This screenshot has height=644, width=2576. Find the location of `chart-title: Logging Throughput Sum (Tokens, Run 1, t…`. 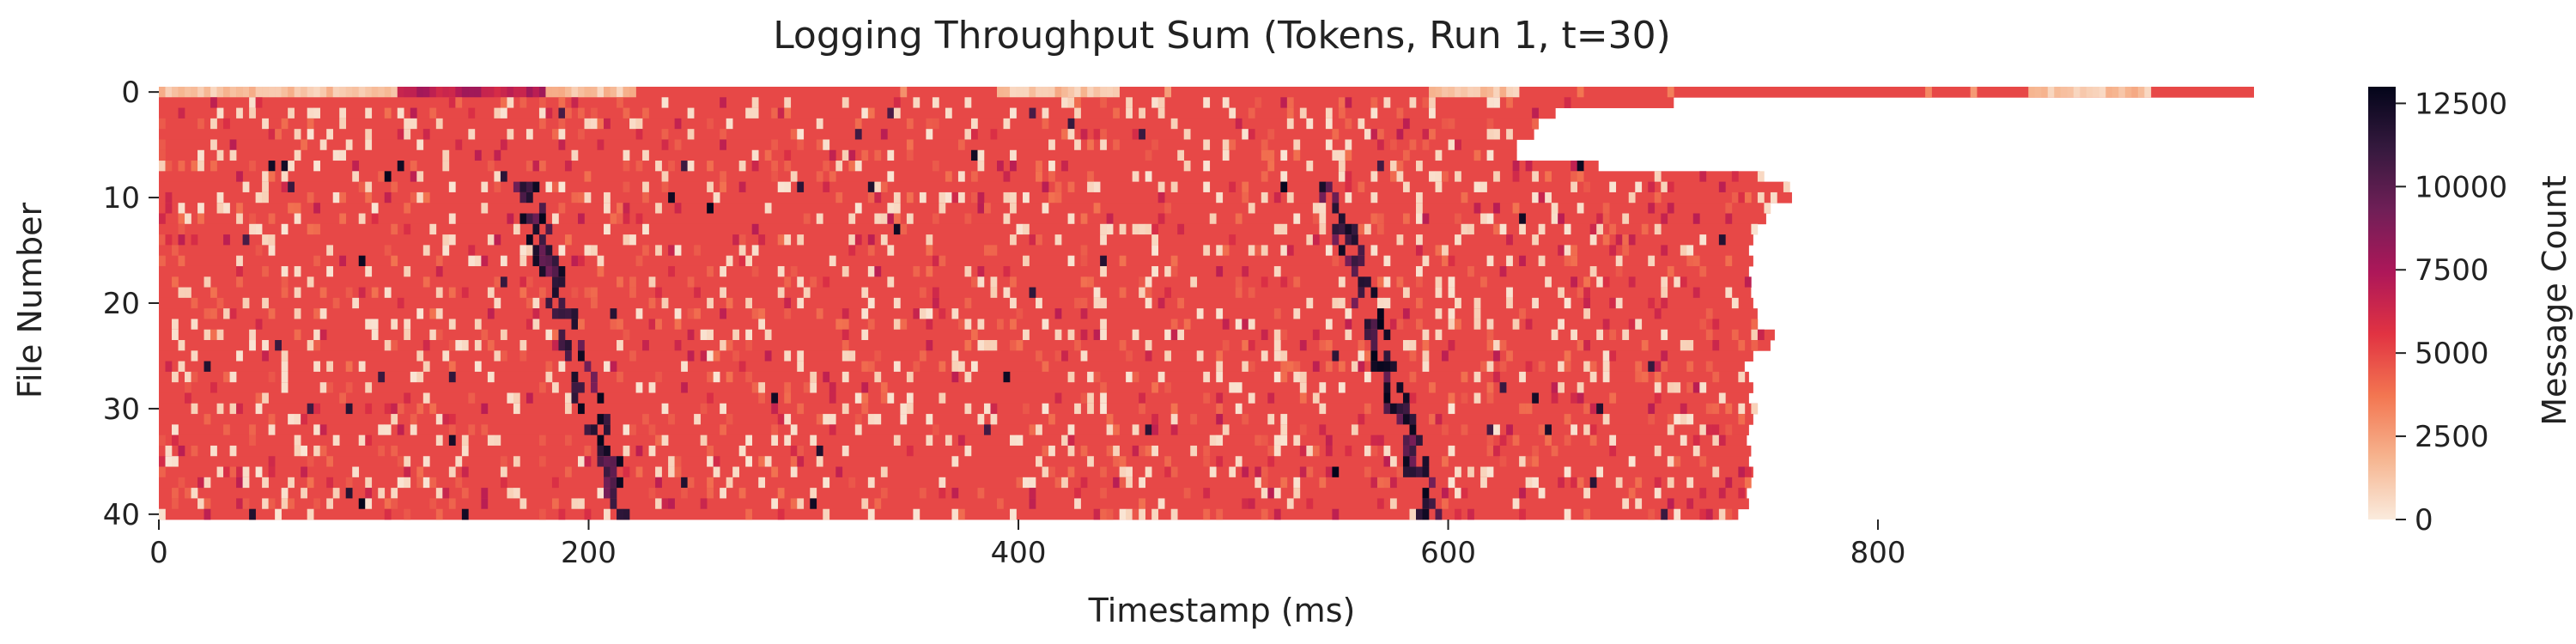

chart-title: Logging Throughput Sum (Tokens, Run 1, t… is located at coordinates (1222, 36).